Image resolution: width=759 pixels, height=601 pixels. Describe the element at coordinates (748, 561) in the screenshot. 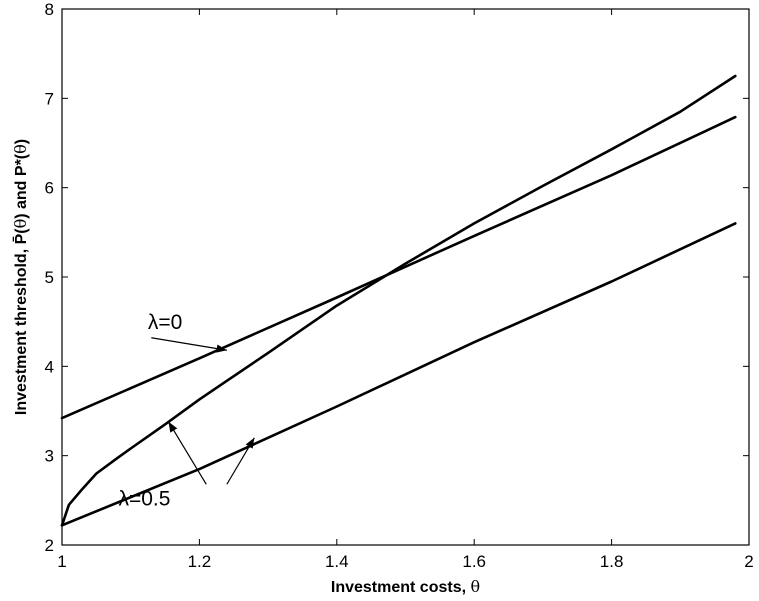

I see `x-tick-label: 2` at that location.